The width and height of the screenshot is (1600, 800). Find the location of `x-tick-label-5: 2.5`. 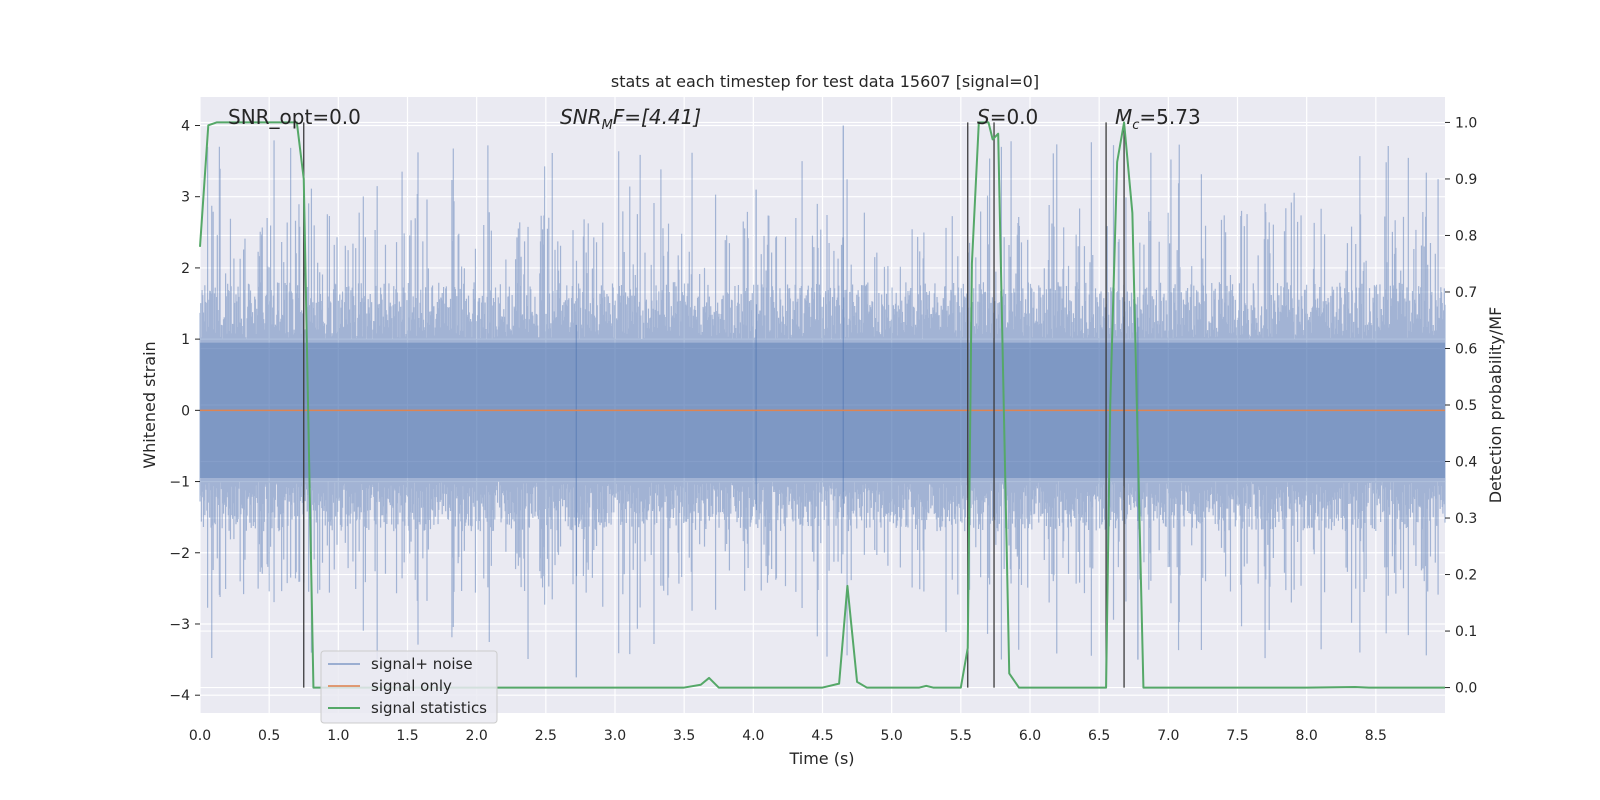

x-tick-label-5: 2.5 is located at coordinates (546, 736).